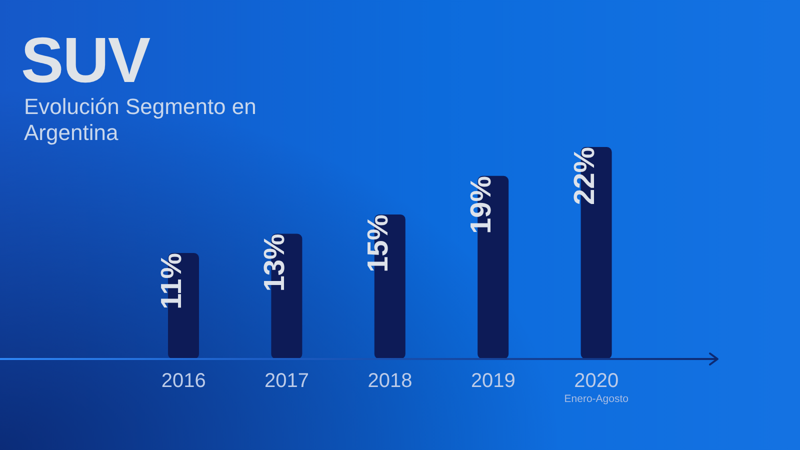  Describe the element at coordinates (275, 263) in the screenshot. I see `data-label: 13%` at that location.